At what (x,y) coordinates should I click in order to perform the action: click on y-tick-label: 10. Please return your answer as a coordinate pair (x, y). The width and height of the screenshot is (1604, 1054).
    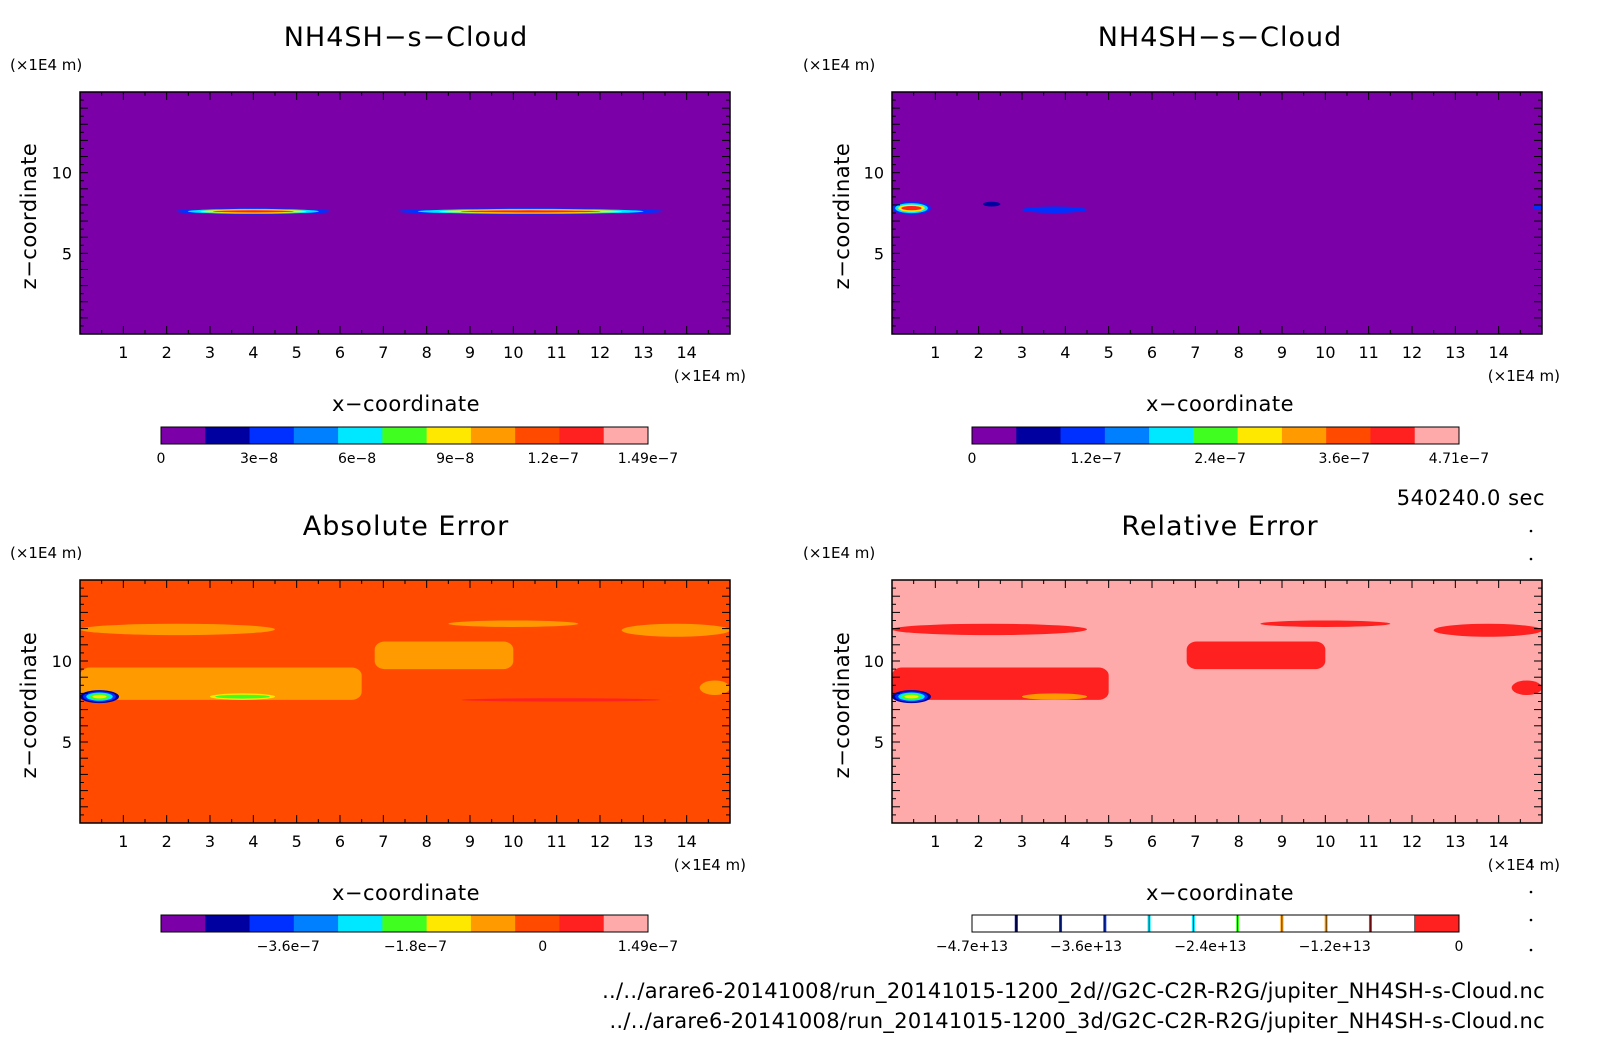
    Looking at the image, I should click on (874, 661).